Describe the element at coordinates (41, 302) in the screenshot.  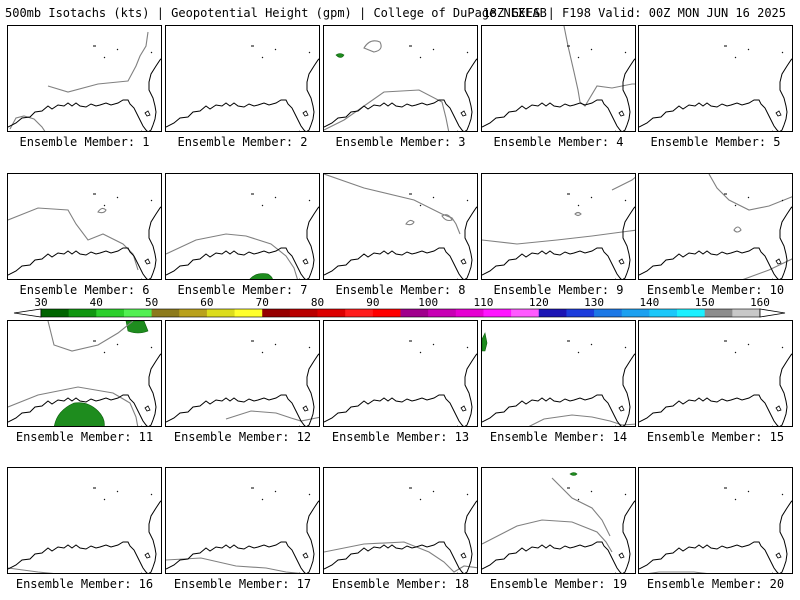
I see `colorbar-tick-label: 30` at that location.